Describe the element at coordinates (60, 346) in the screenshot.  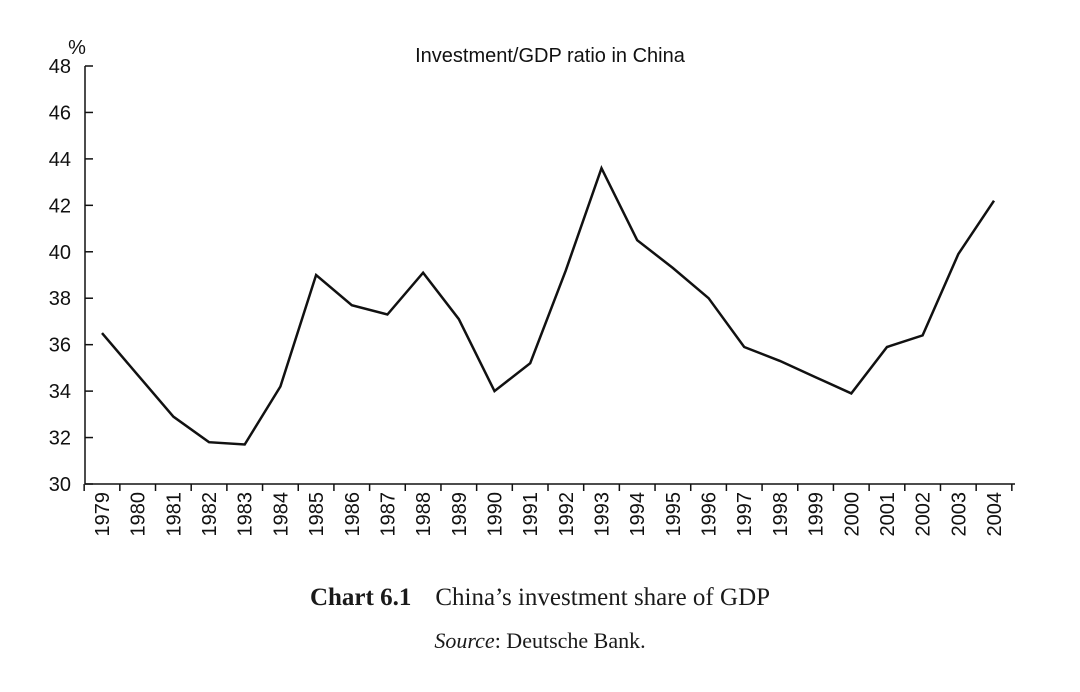
I see `y-tick-label: 36` at that location.